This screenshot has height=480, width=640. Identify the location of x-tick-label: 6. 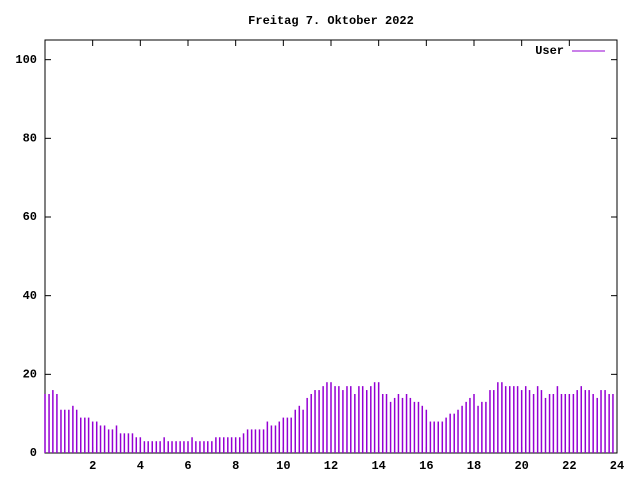
(187, 466).